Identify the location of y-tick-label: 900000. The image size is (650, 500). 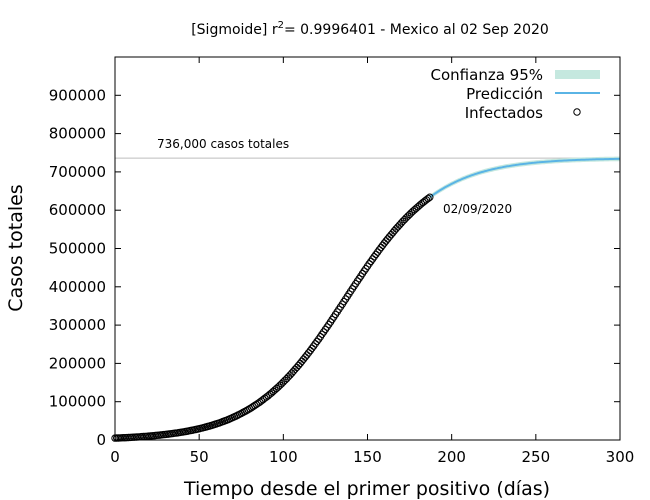
(77, 95).